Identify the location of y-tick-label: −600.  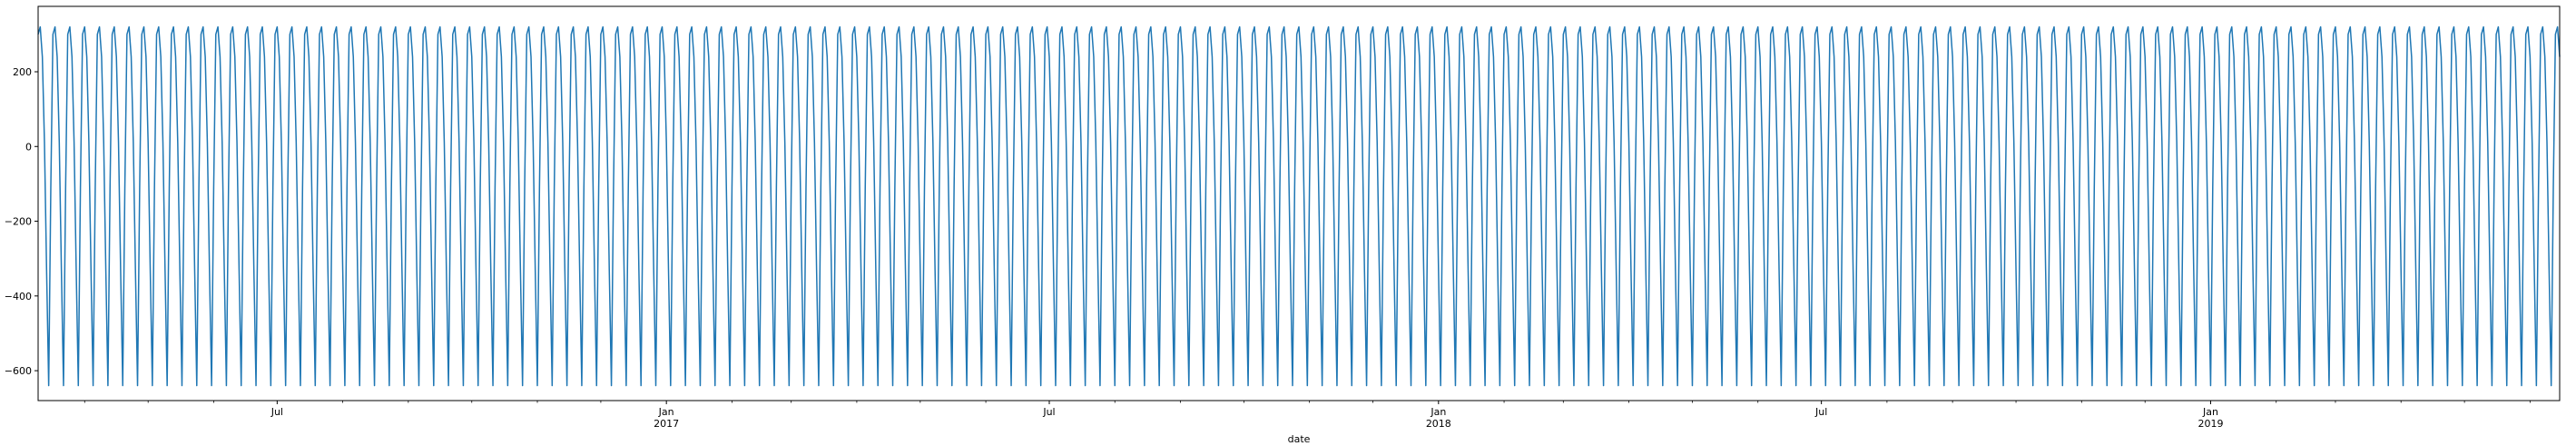
(18, 371).